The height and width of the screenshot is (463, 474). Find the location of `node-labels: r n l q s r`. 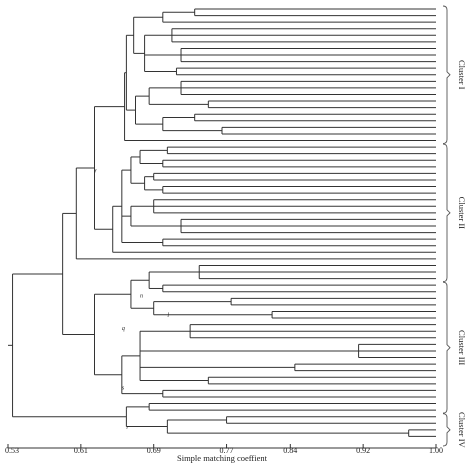

node-labels: r n l q s r is located at coordinates (132, 299).